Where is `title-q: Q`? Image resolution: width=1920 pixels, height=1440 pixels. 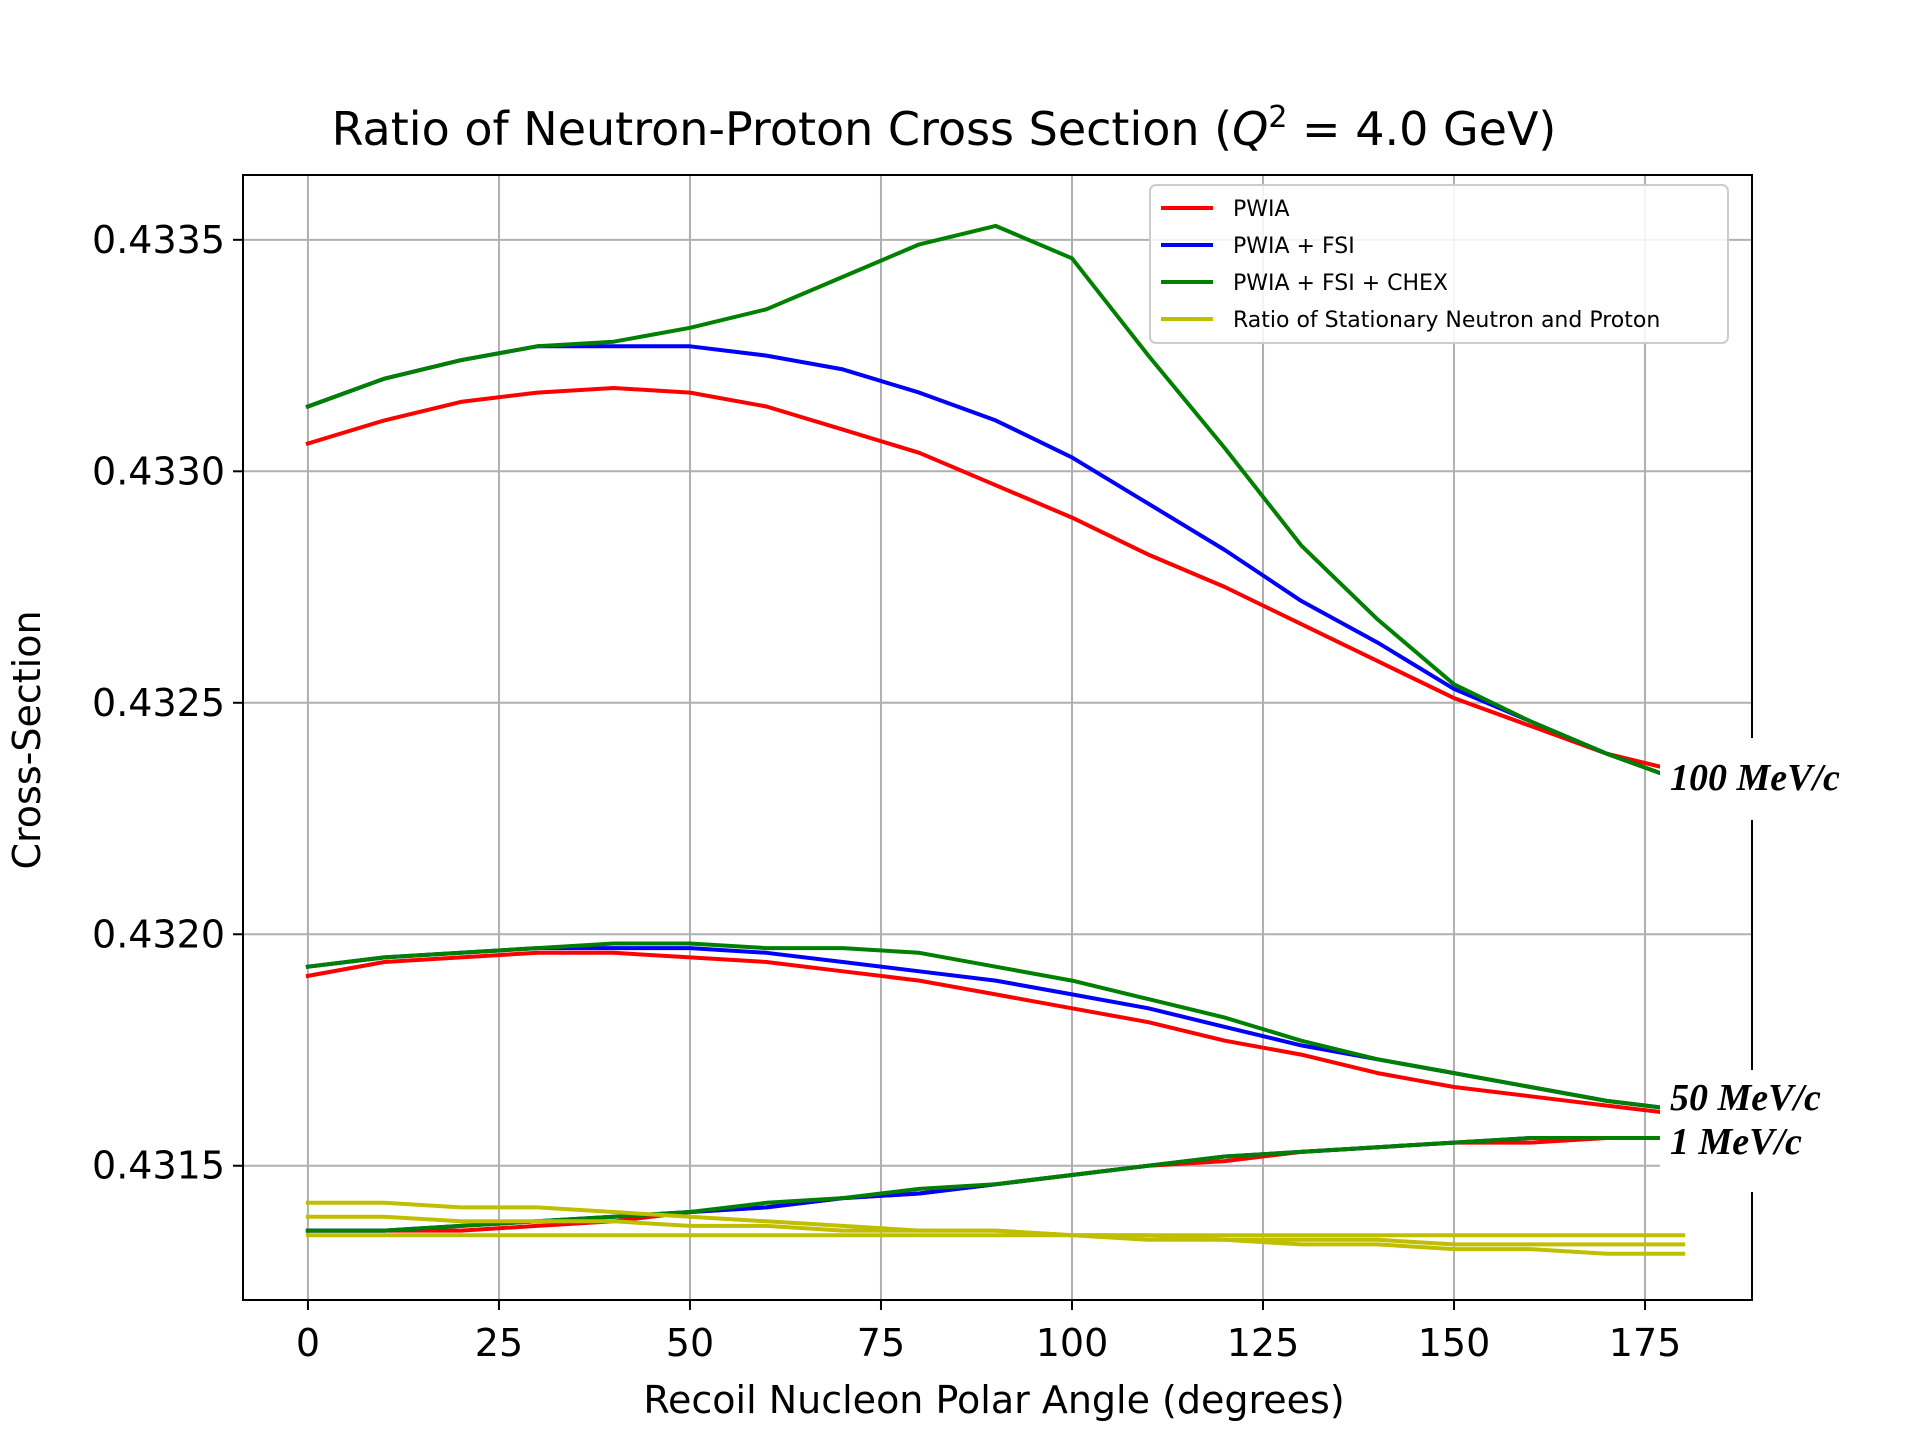 title-q: Q is located at coordinates (1250, 129).